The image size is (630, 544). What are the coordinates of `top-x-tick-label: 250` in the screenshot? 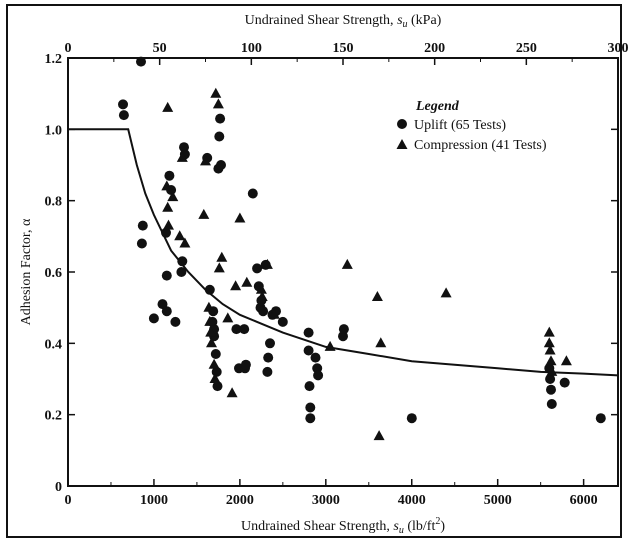 It's located at (526, 48).